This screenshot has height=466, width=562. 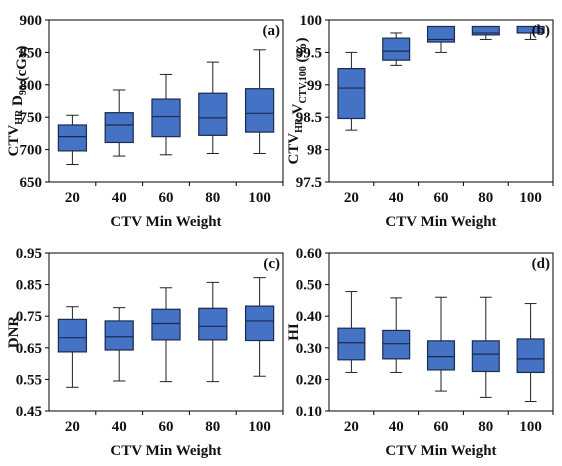 What do you see at coordinates (309, 118) in the screenshot?
I see `y-tick-label: 98.5` at bounding box center [309, 118].